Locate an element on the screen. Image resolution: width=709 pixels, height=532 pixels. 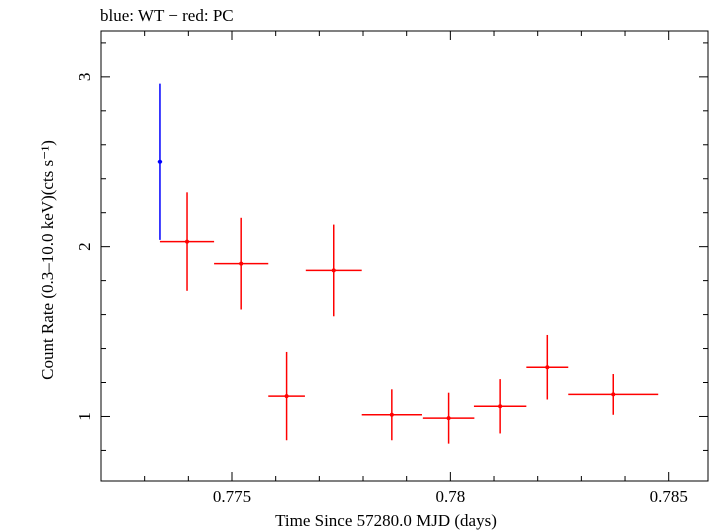
x-tick-label: 0.775 is located at coordinates (232, 496).